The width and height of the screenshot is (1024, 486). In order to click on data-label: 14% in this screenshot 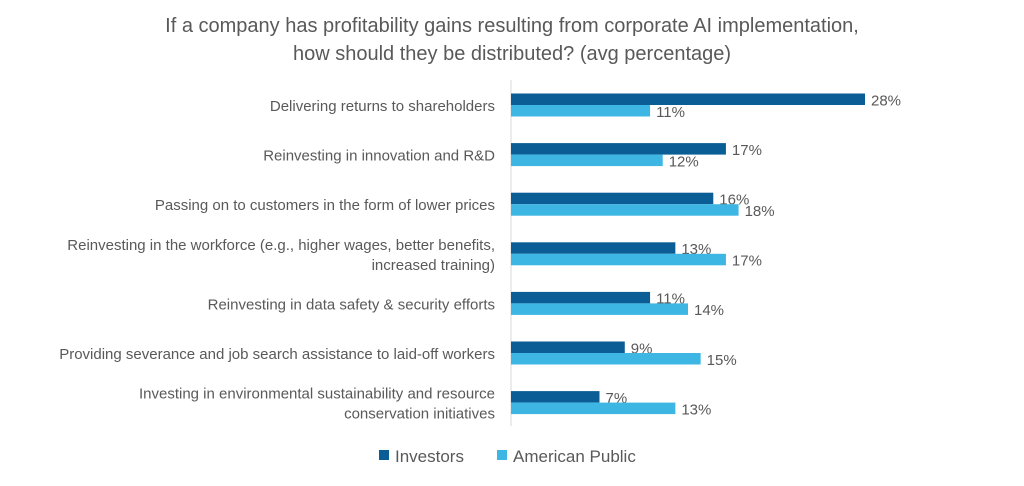, I will do `click(709, 310)`.